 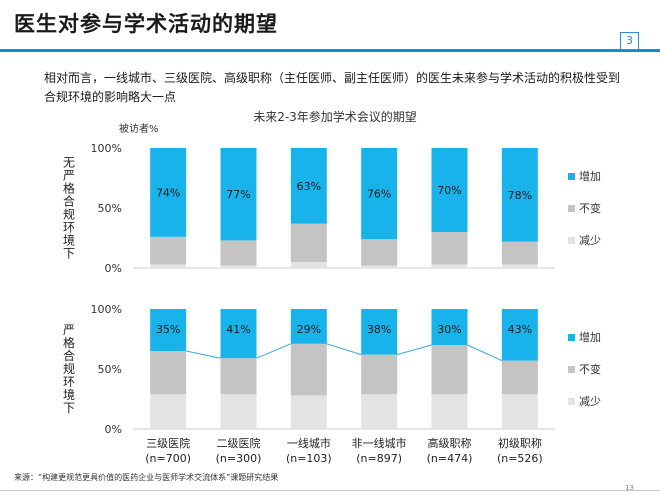 I want to click on page-badge: 3, so click(x=629, y=41).